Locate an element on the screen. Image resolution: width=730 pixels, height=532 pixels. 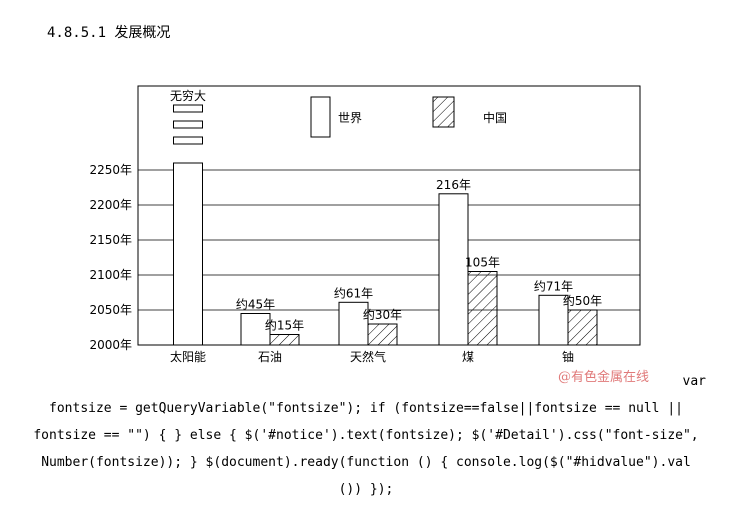
y-tick-label: 2200年 is located at coordinates (110, 205).